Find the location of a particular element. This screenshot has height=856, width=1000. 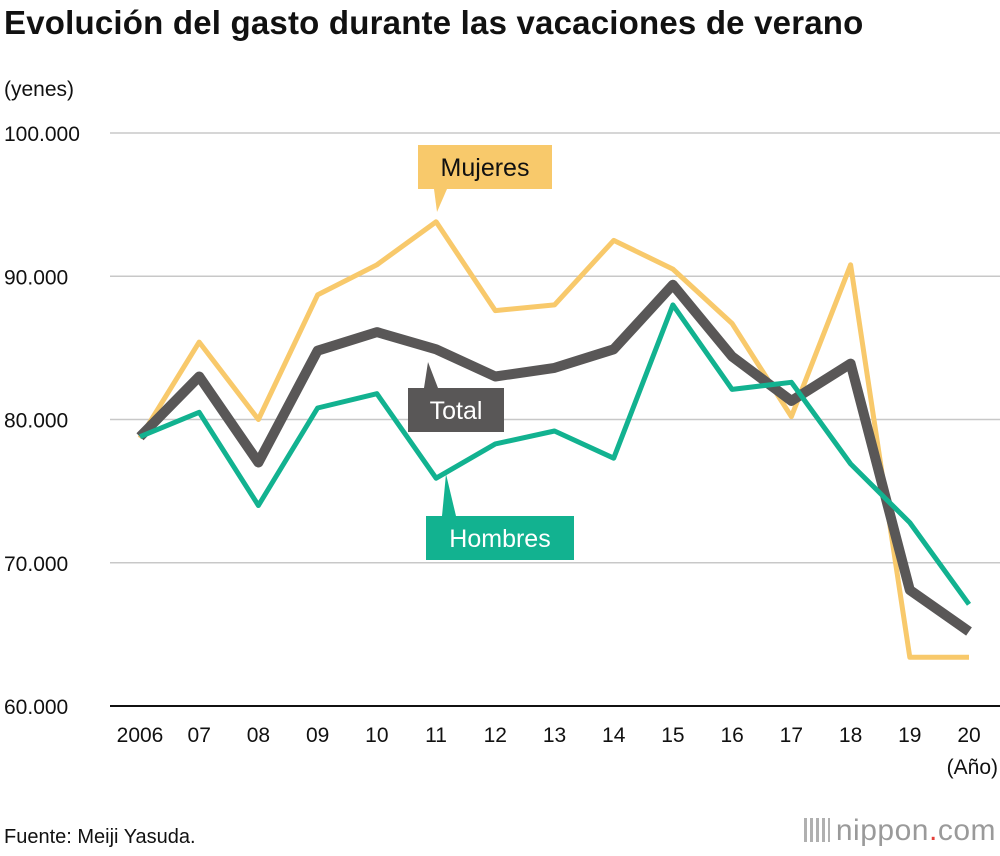

x-tick-label: 17 is located at coordinates (791, 735).